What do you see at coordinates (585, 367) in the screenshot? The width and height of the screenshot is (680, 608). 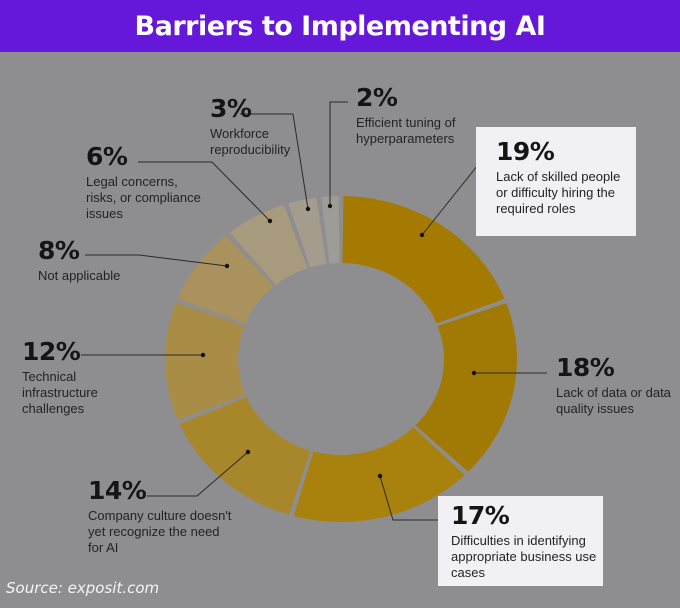 I see `slice-pct-18: 18%` at bounding box center [585, 367].